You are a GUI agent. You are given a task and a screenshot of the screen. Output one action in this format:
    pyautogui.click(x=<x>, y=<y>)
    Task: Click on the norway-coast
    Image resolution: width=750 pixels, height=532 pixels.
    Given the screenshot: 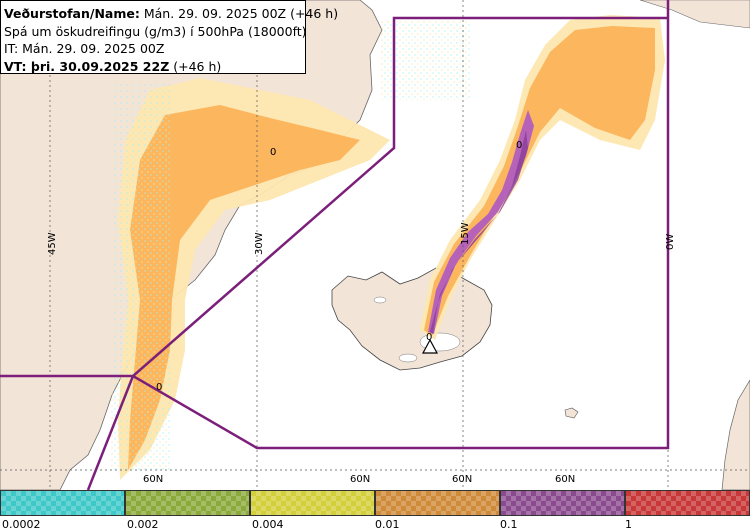 What is the action you would take?
    pyautogui.click(x=735, y=434)
    